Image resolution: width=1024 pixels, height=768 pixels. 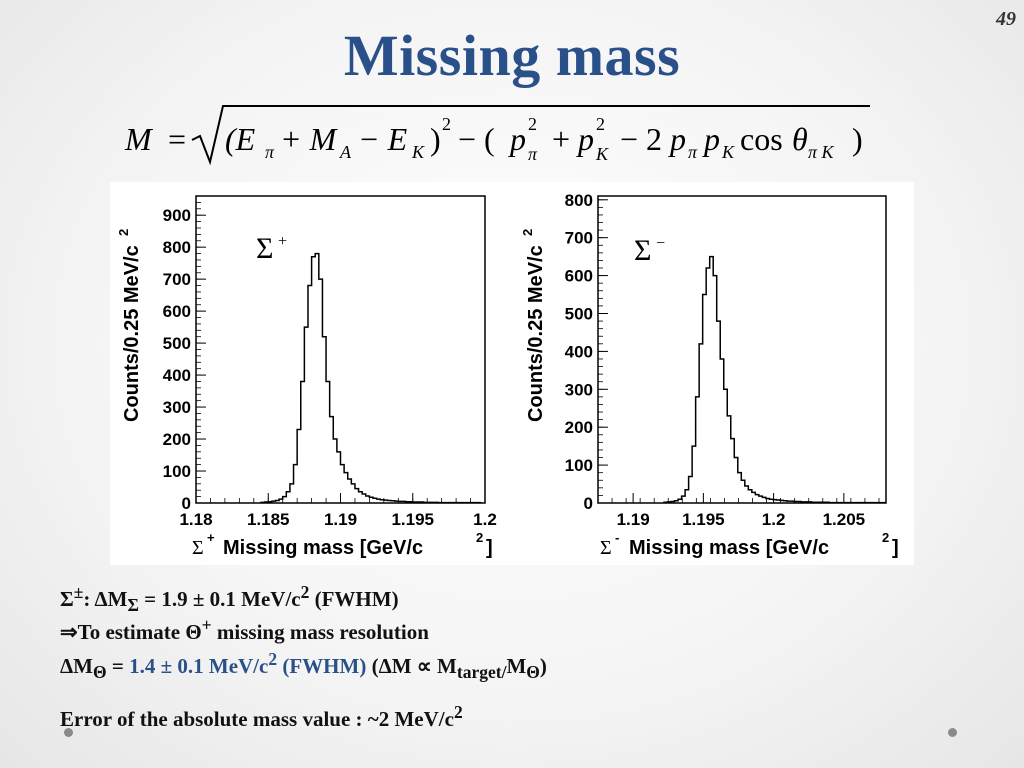 What do you see at coordinates (579, 389) in the screenshot?
I see `y-tick-label: 300` at bounding box center [579, 389].